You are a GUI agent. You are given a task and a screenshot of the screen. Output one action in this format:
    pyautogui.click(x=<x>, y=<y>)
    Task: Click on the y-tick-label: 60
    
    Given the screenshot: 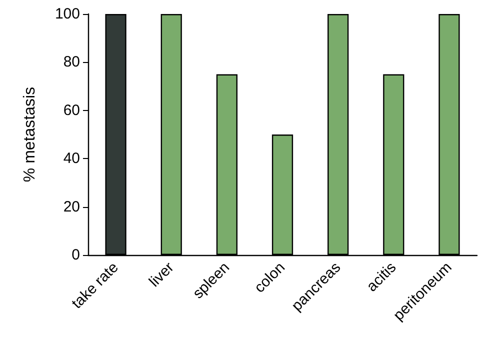 What is the action you would take?
    pyautogui.click(x=71, y=110)
    